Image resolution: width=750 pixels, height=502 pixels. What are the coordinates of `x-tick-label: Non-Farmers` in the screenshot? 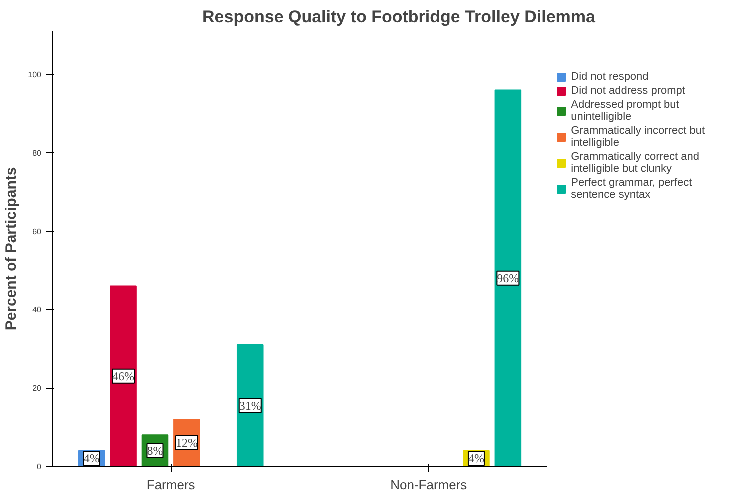 It's located at (429, 485).